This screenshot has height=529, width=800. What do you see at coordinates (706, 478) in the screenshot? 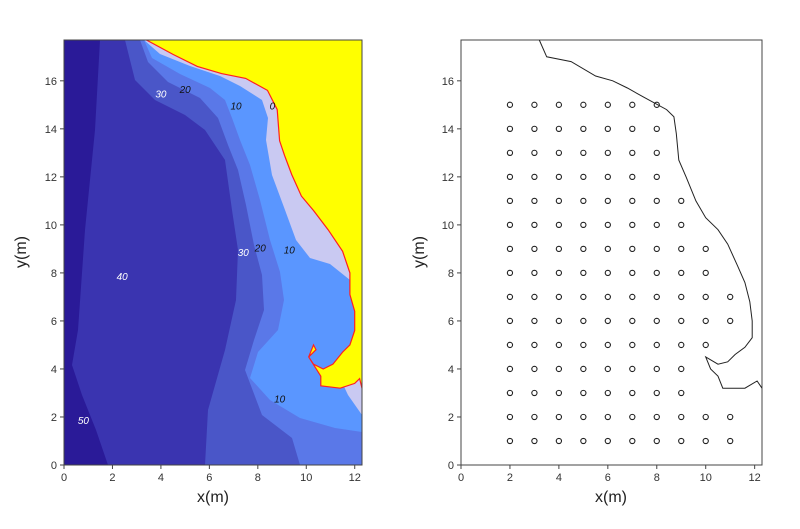
I see `x-tick-label: 10` at bounding box center [706, 478].